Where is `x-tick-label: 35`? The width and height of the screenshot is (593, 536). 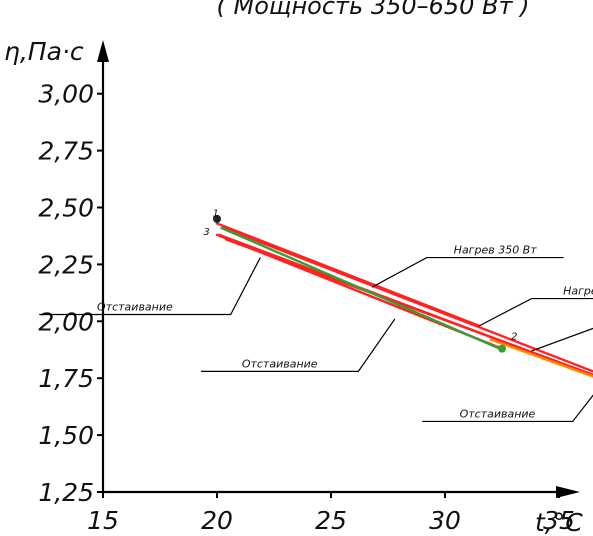 x-tick-label: 35 is located at coordinates (559, 520).